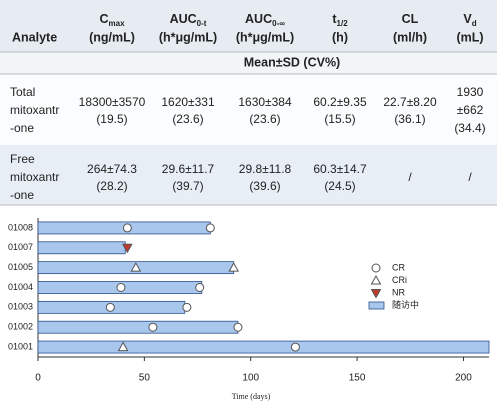 This screenshot has width=497, height=406. Describe the element at coordinates (20, 327) in the screenshot. I see `y-tick-label: 01002` at that location.